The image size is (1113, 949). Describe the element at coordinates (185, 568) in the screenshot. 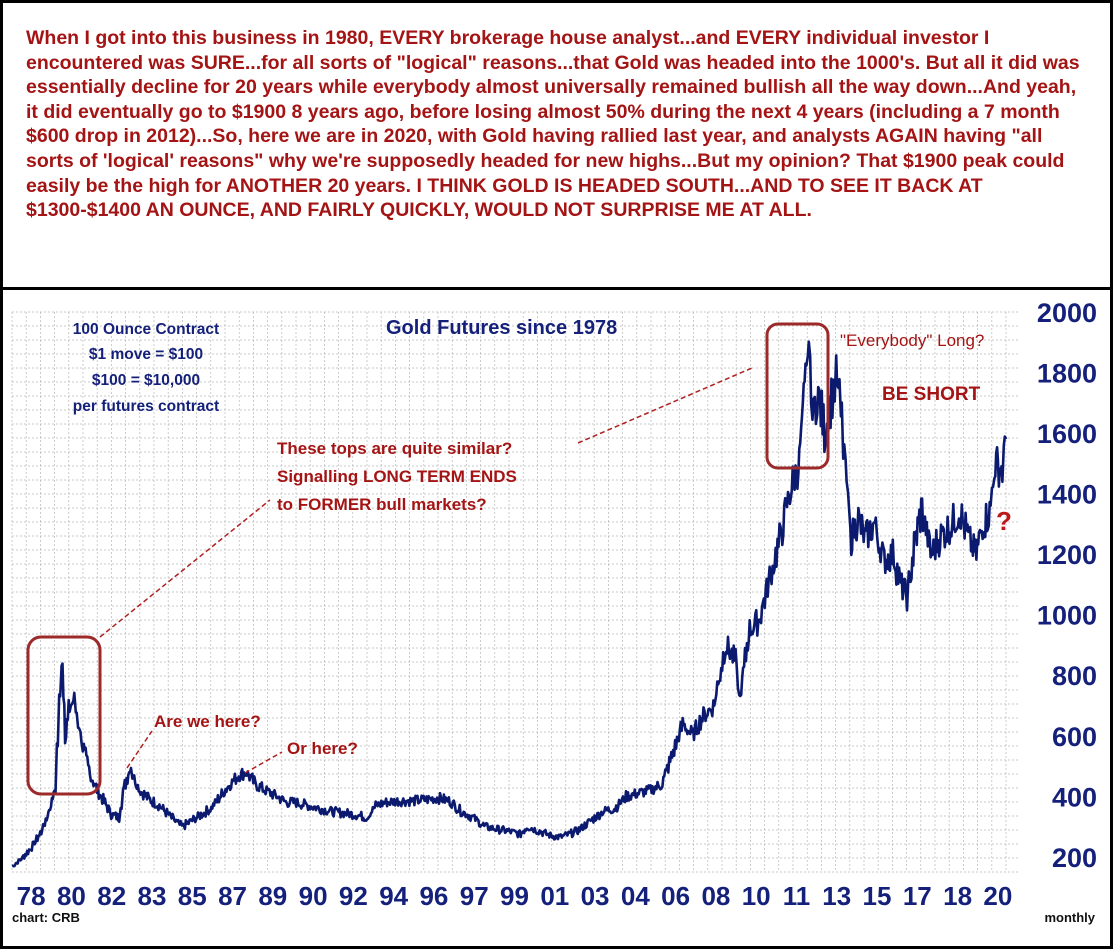

I see `callout-line-1980` at that location.